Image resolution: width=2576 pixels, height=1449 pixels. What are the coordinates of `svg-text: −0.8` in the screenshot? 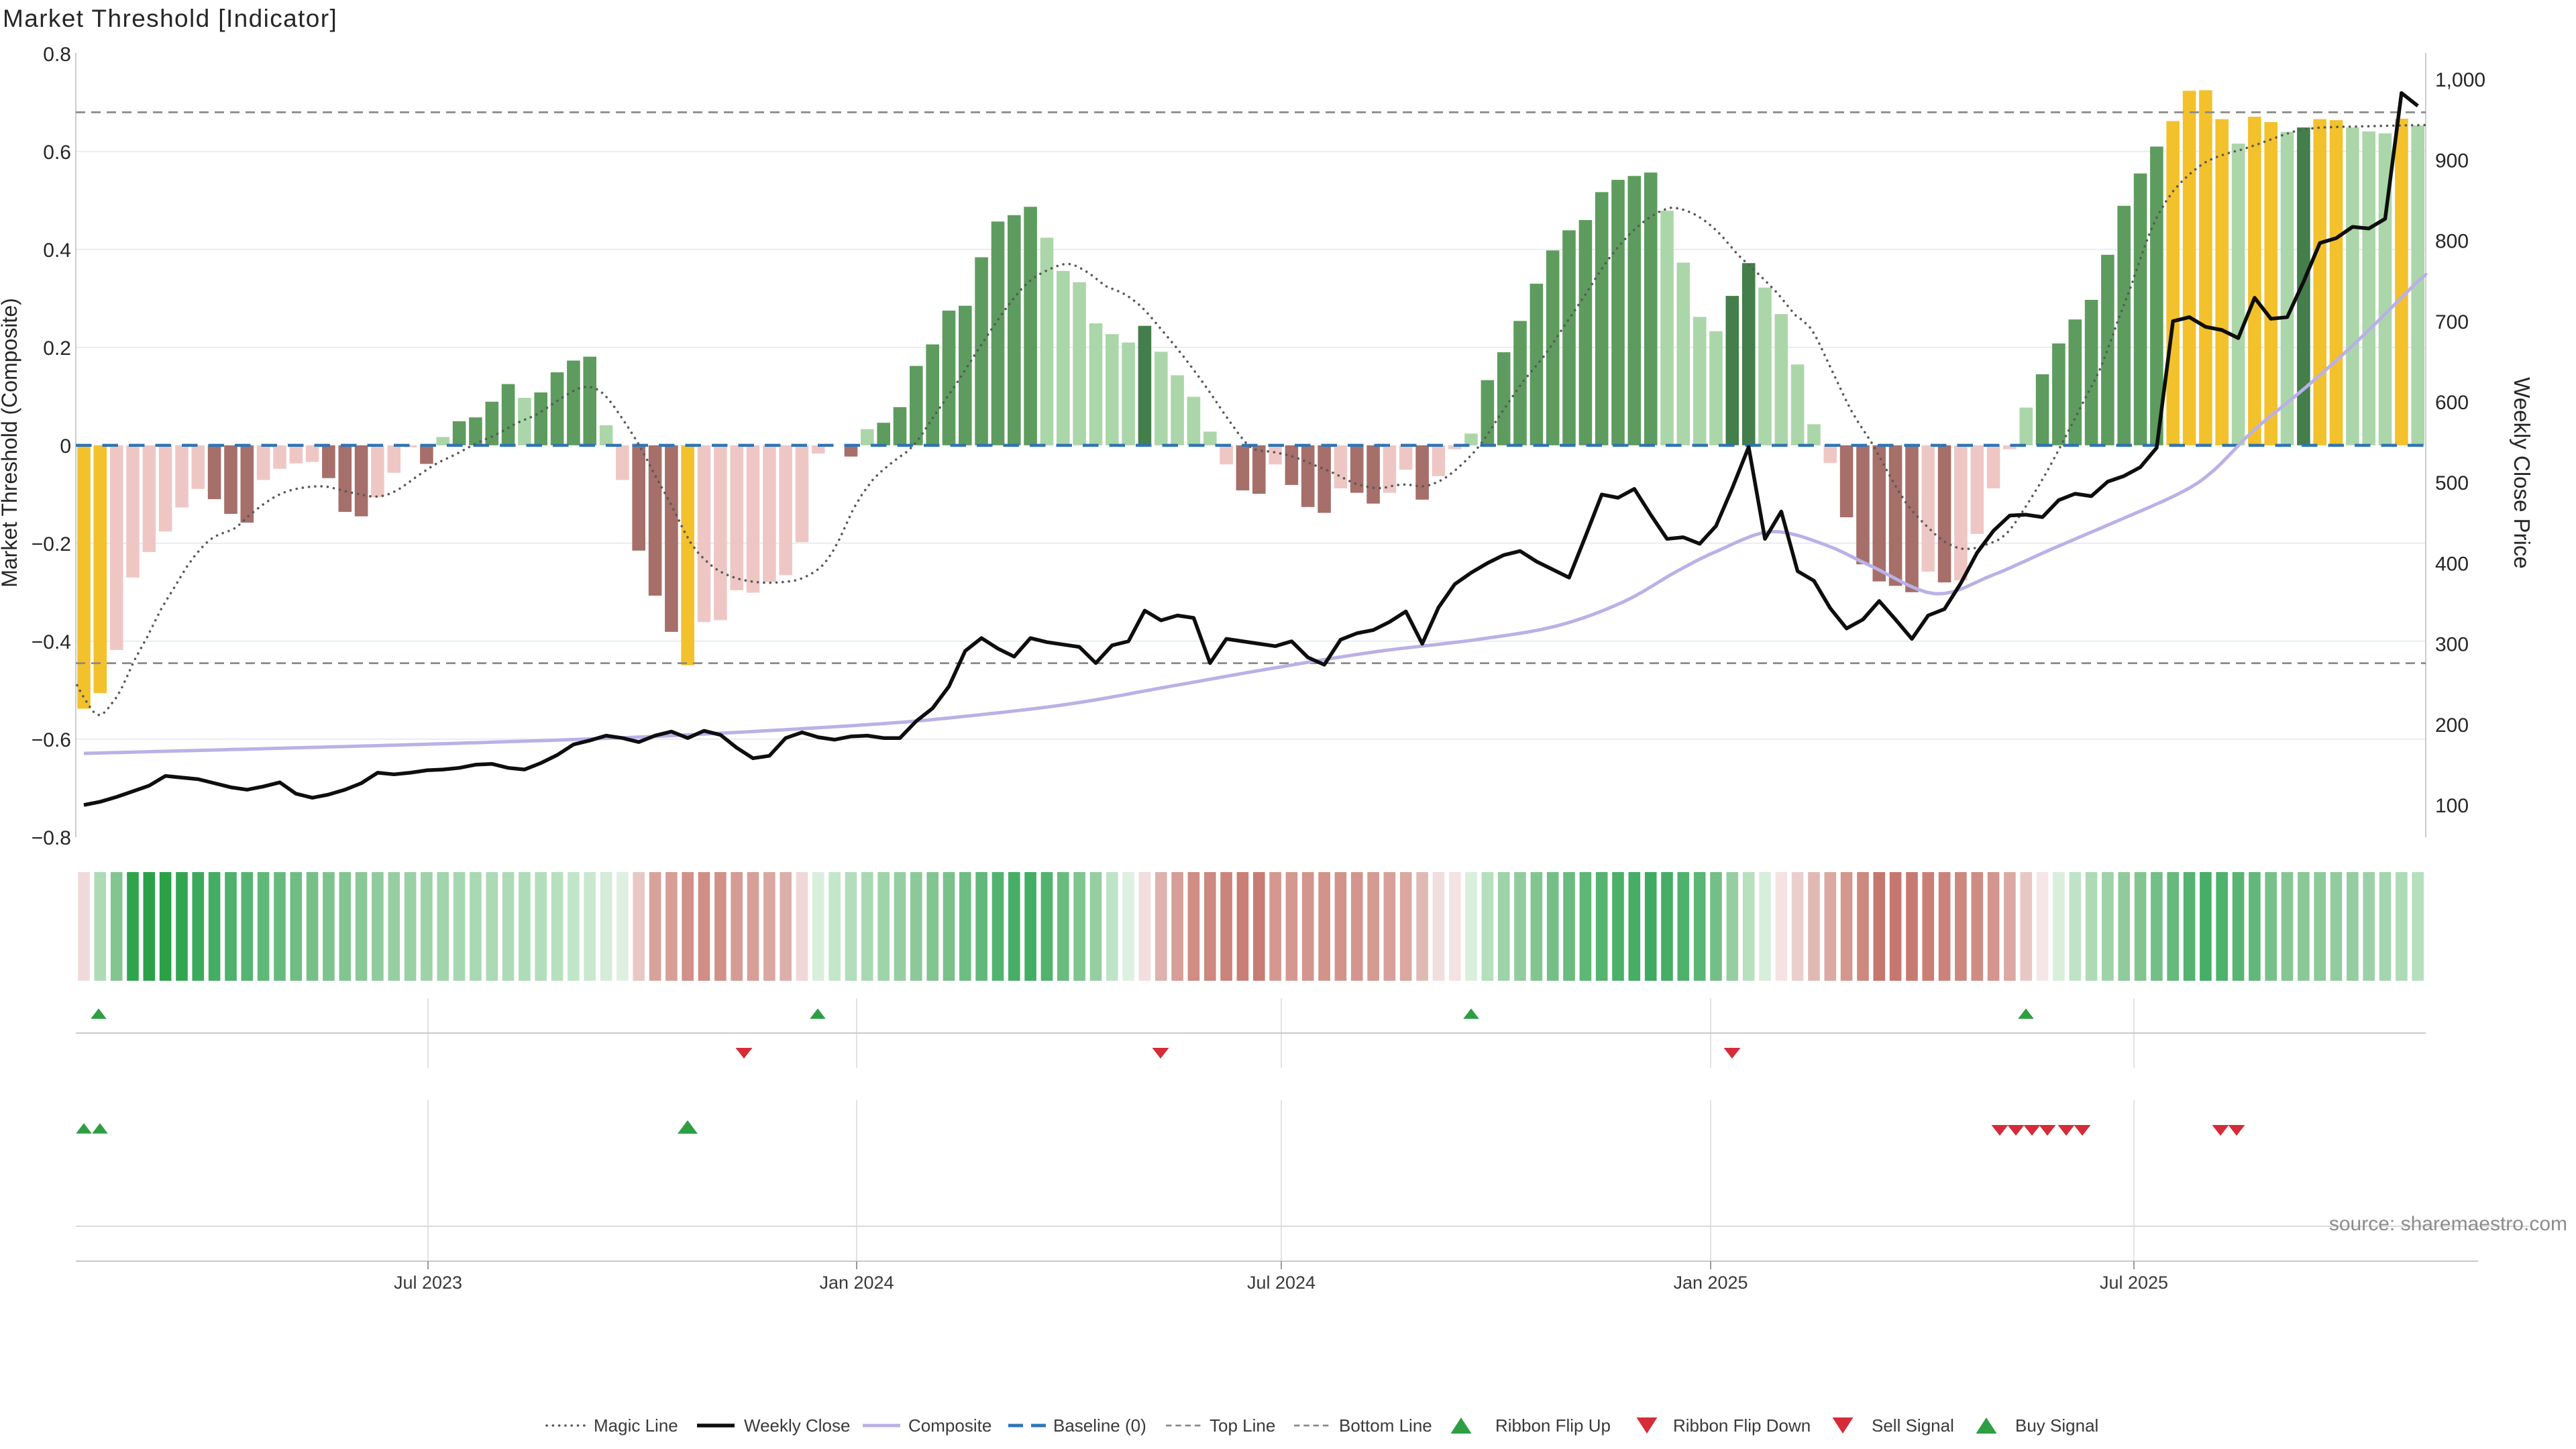 It's located at (51, 838).